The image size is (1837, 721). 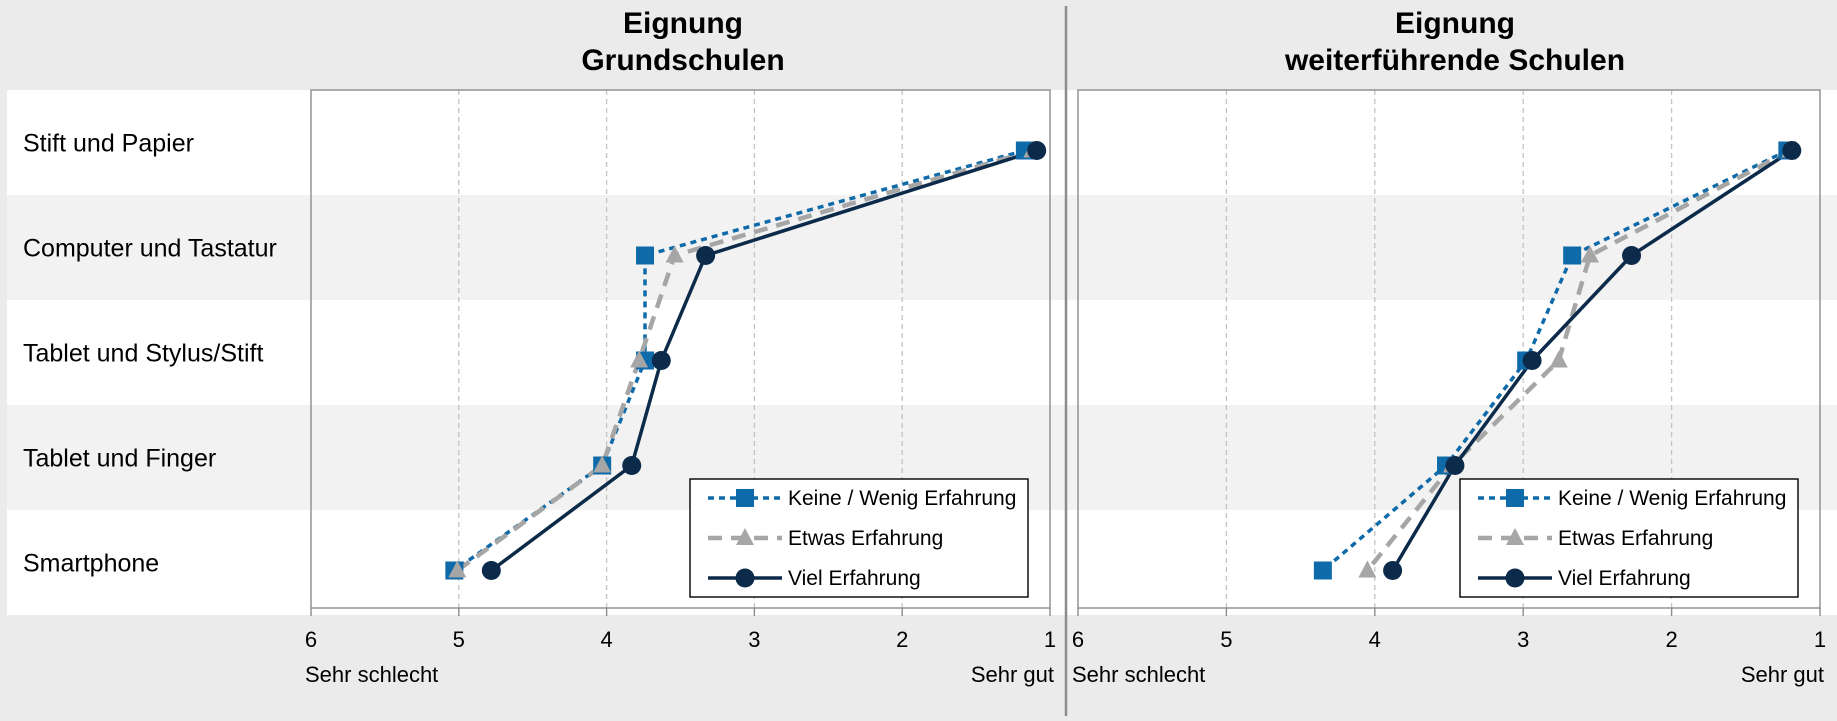 I want to click on chart-title-line: Grundschulen, so click(x=682, y=60).